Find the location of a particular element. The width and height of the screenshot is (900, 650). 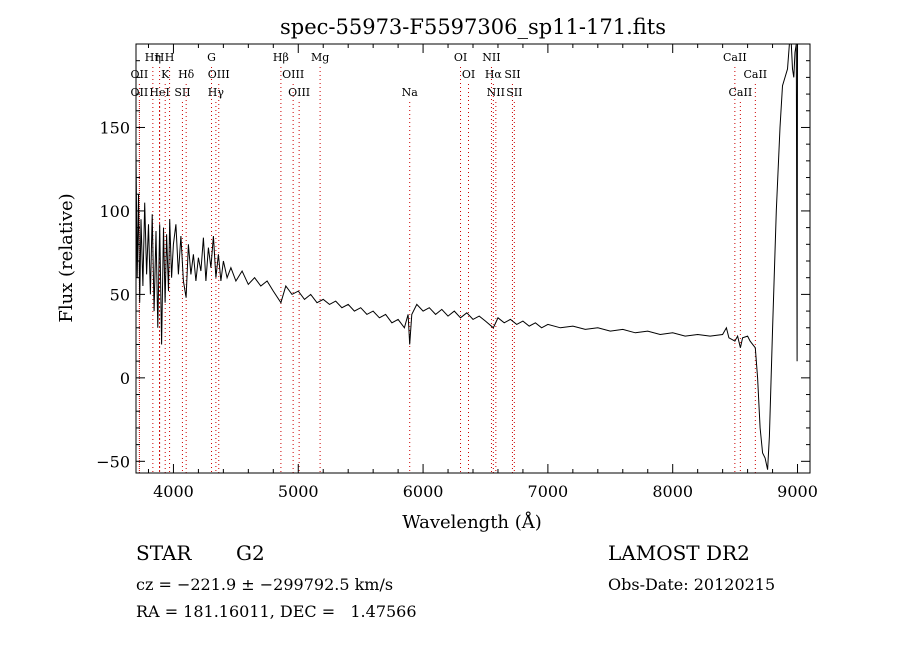

redshift-velocity: cz = −221.9 ± −299792.5 km/s is located at coordinates (265, 584).